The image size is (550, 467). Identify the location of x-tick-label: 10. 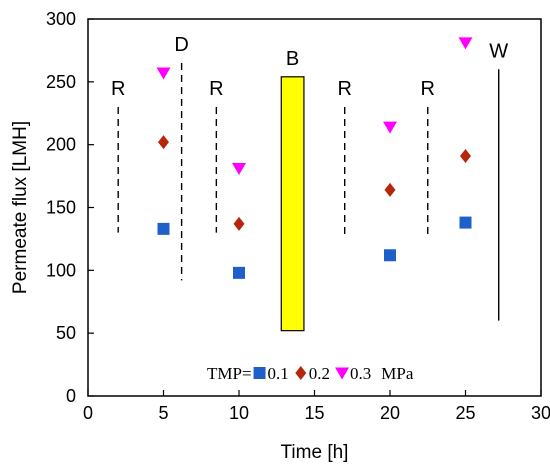
(239, 413).